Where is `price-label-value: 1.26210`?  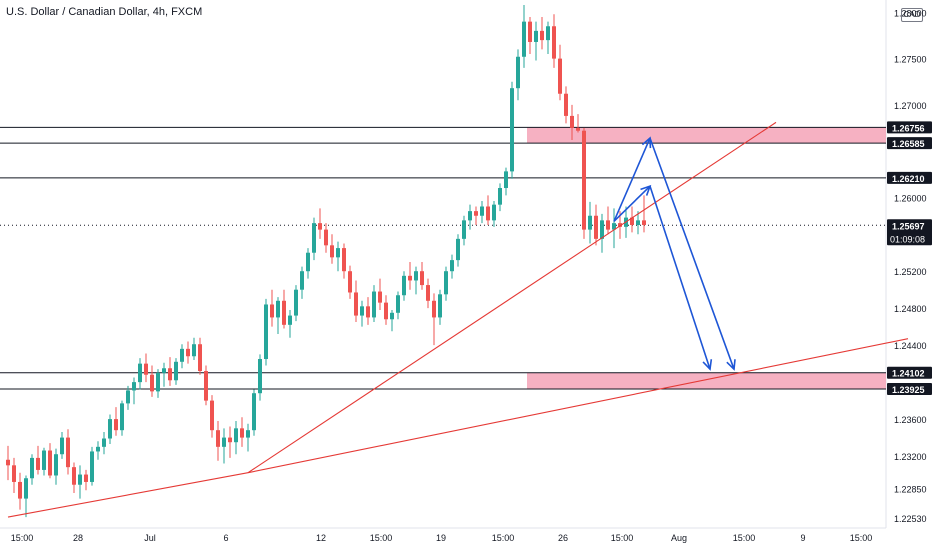
price-label-value: 1.26210 is located at coordinates (908, 179).